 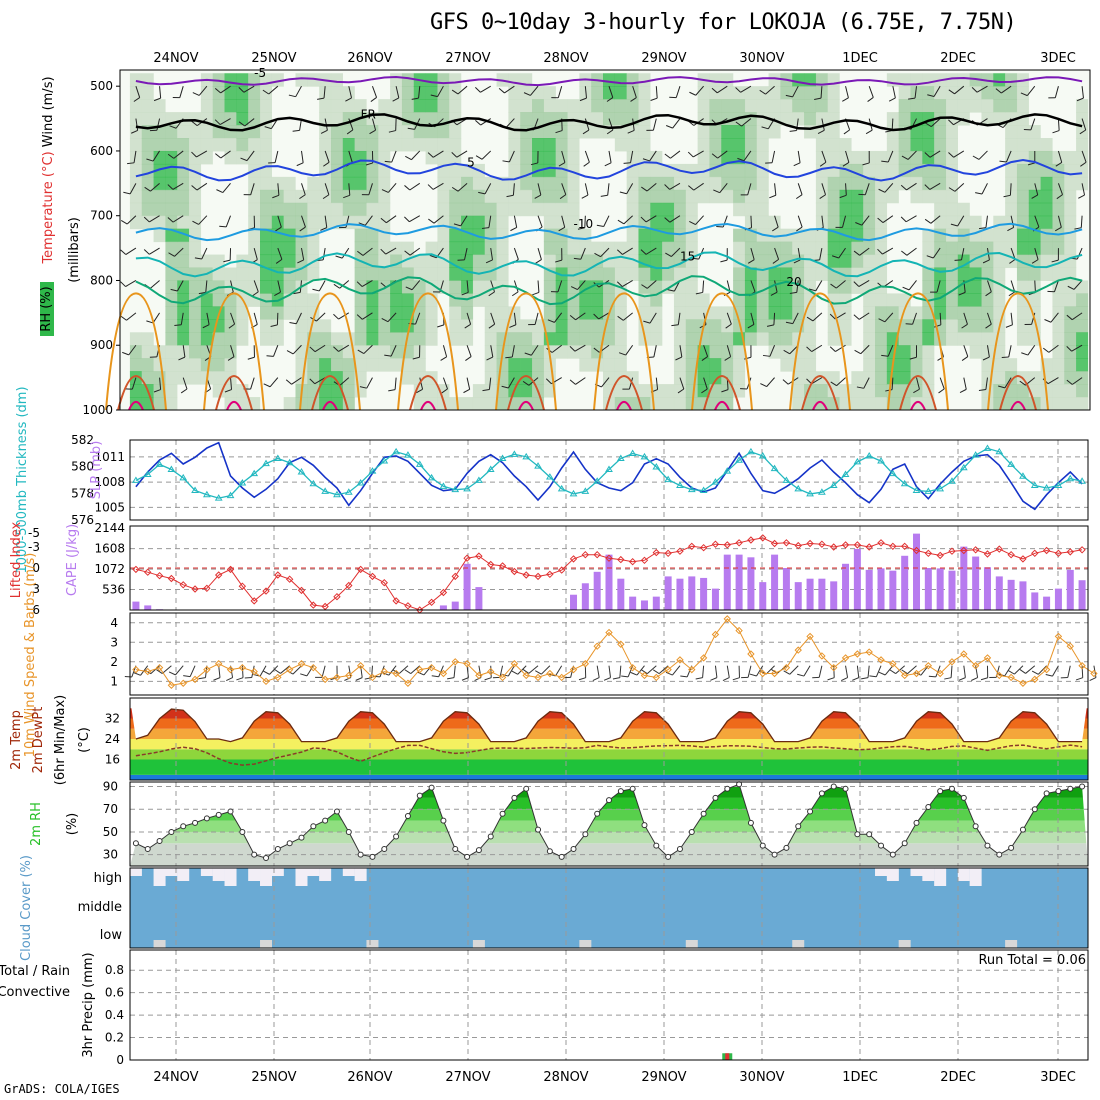 What do you see at coordinates (609, 570) in the screenshot?
I see `cape-lifted-index-panel` at bounding box center [609, 570].